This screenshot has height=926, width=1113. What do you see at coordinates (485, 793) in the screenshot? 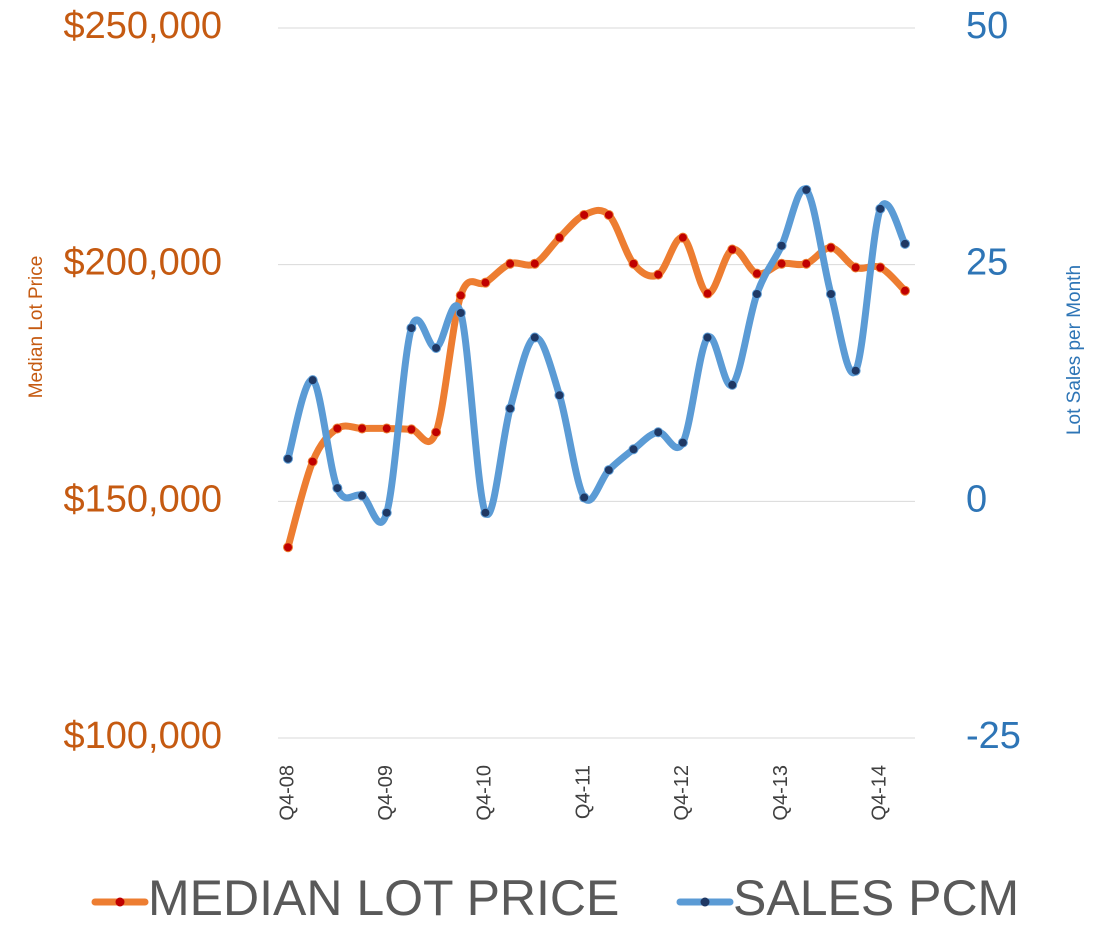
I see `x-tick-label: Q4-10` at bounding box center [485, 793].